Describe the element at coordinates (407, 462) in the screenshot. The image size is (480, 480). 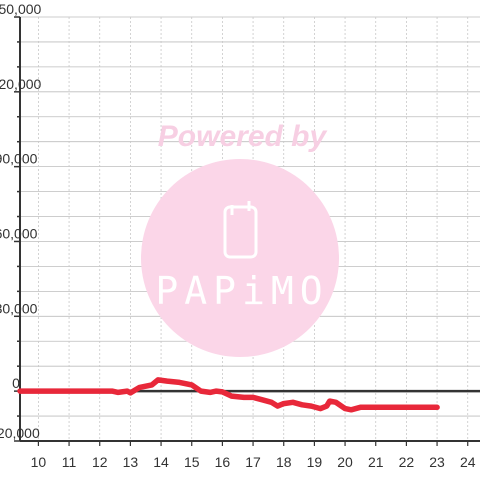
I see `x-tick-label: 22` at that location.